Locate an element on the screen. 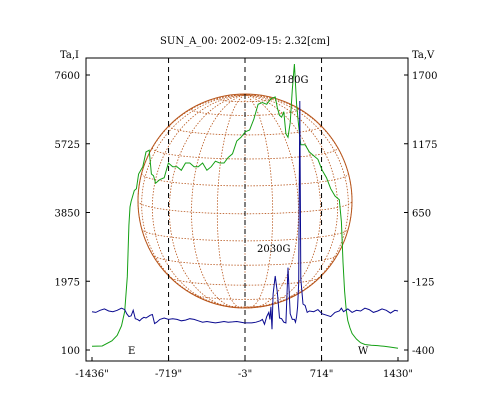 This screenshot has height=400, width=500. annotation-2180g: 2180G is located at coordinates (291, 80).